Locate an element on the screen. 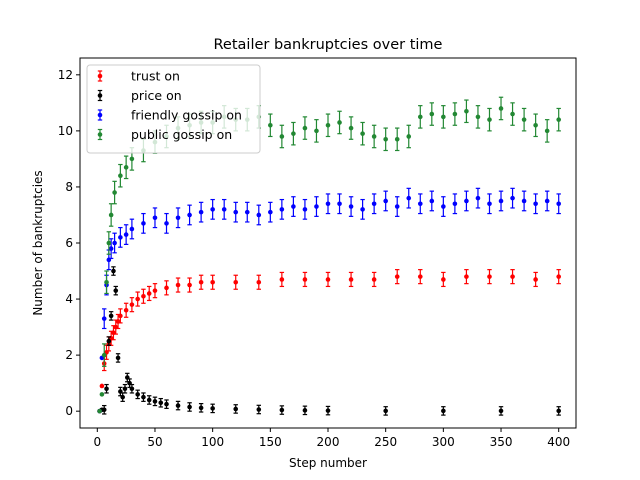  y-axis-label: Number of bankruptcies is located at coordinates (38, 242).